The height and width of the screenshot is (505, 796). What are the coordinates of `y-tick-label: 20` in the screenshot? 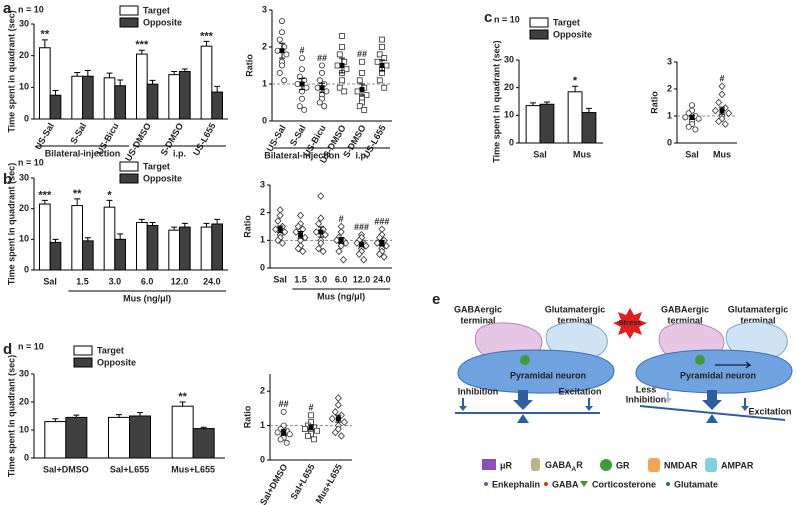 It's located at (24, 208).